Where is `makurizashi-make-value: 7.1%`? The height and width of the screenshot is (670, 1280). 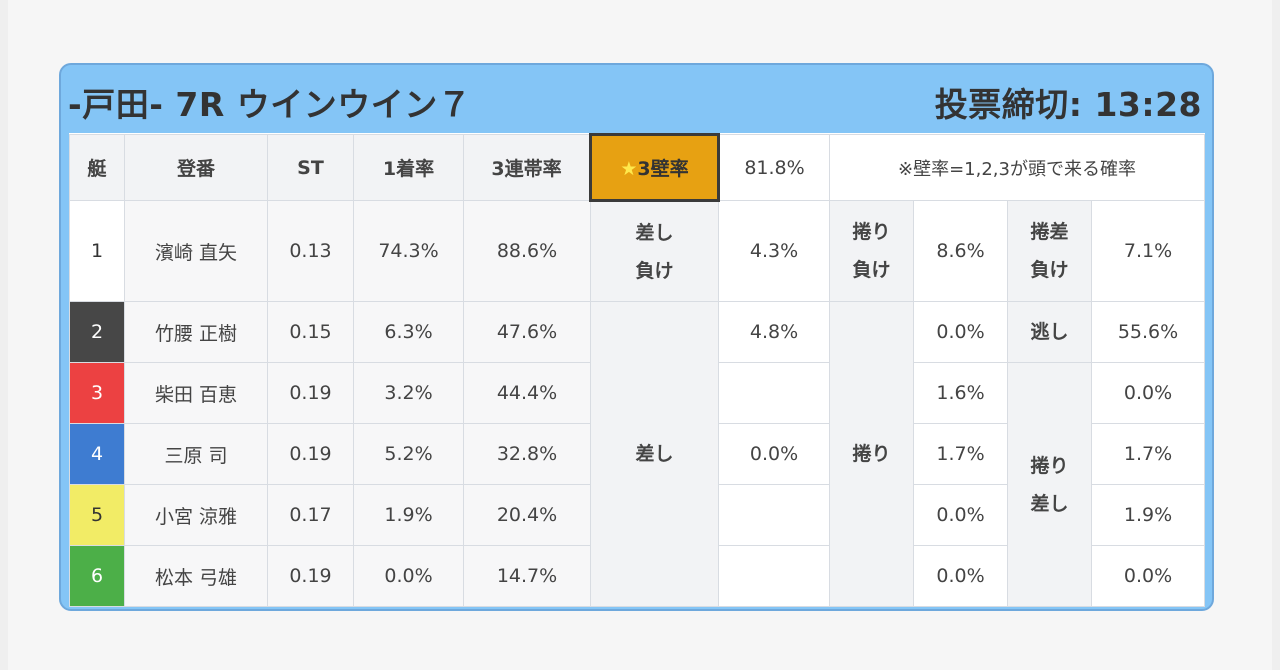 makurizashi-make-value: 7.1% is located at coordinates (1148, 251).